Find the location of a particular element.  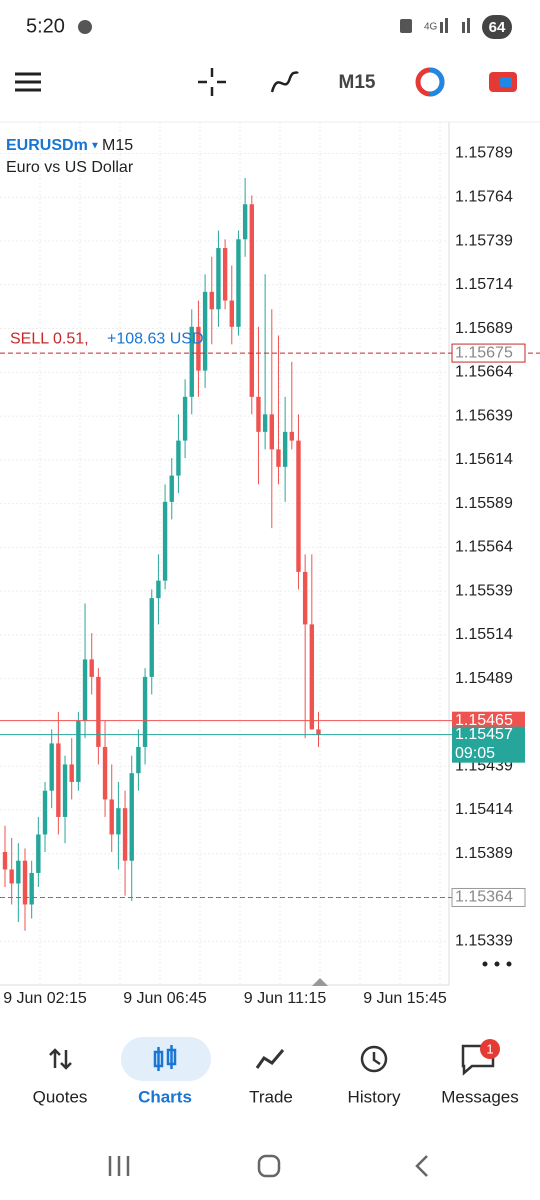

y-tick-label: 1.15764 is located at coordinates (484, 196).